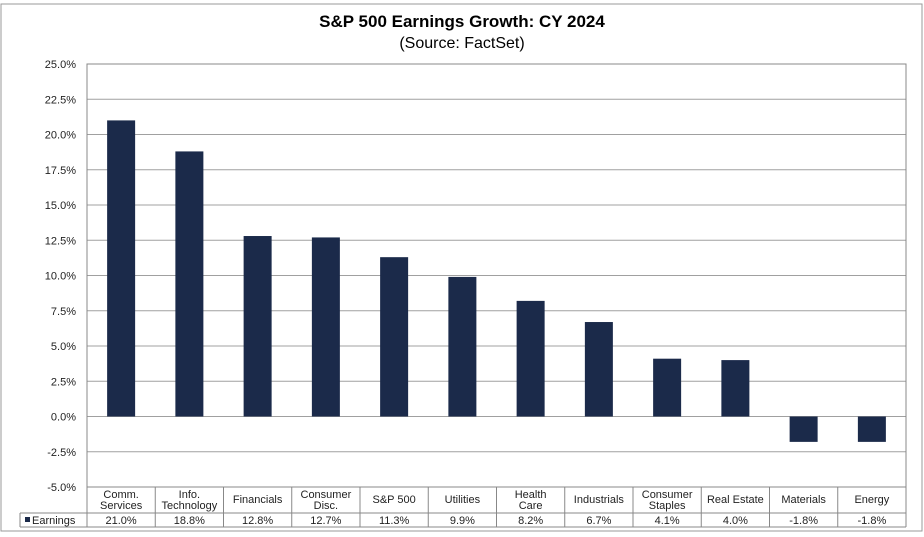 The width and height of the screenshot is (924, 537). Describe the element at coordinates (60, 65) in the screenshot. I see `y-tick-label: 25.0%` at that location.